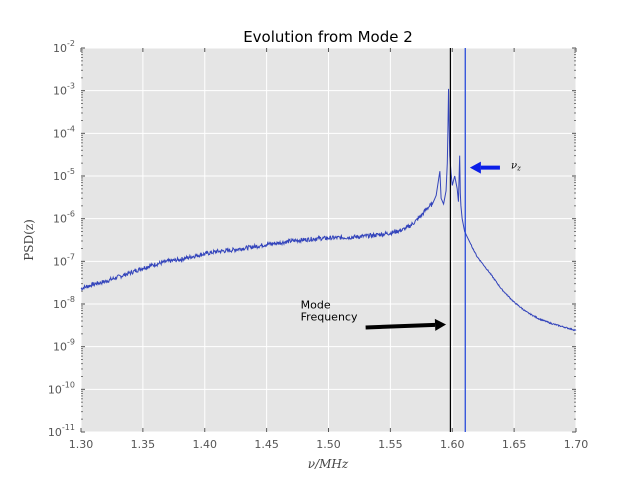  What do you see at coordinates (61, 388) in the screenshot?
I see `y-tick-label: 10⁻¹⁰` at bounding box center [61, 388].